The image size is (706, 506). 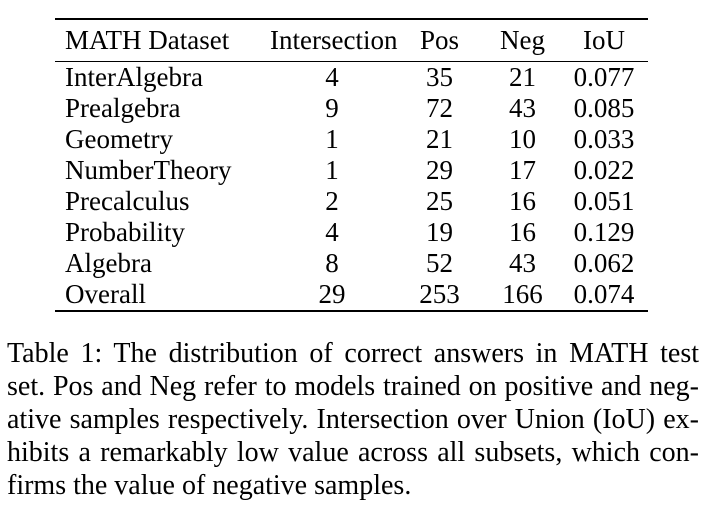 What do you see at coordinates (604, 293) in the screenshot?
I see `cell-iou: 0.074` at bounding box center [604, 293].